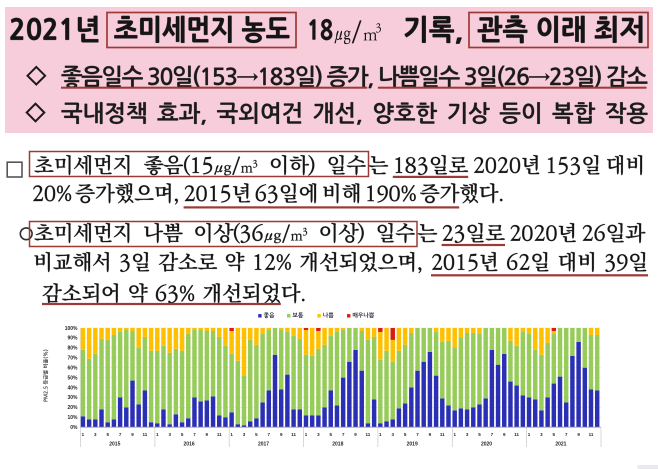  Describe the element at coordinates (337, 445) in the screenshot. I see `svg-text: 2018` at that location.